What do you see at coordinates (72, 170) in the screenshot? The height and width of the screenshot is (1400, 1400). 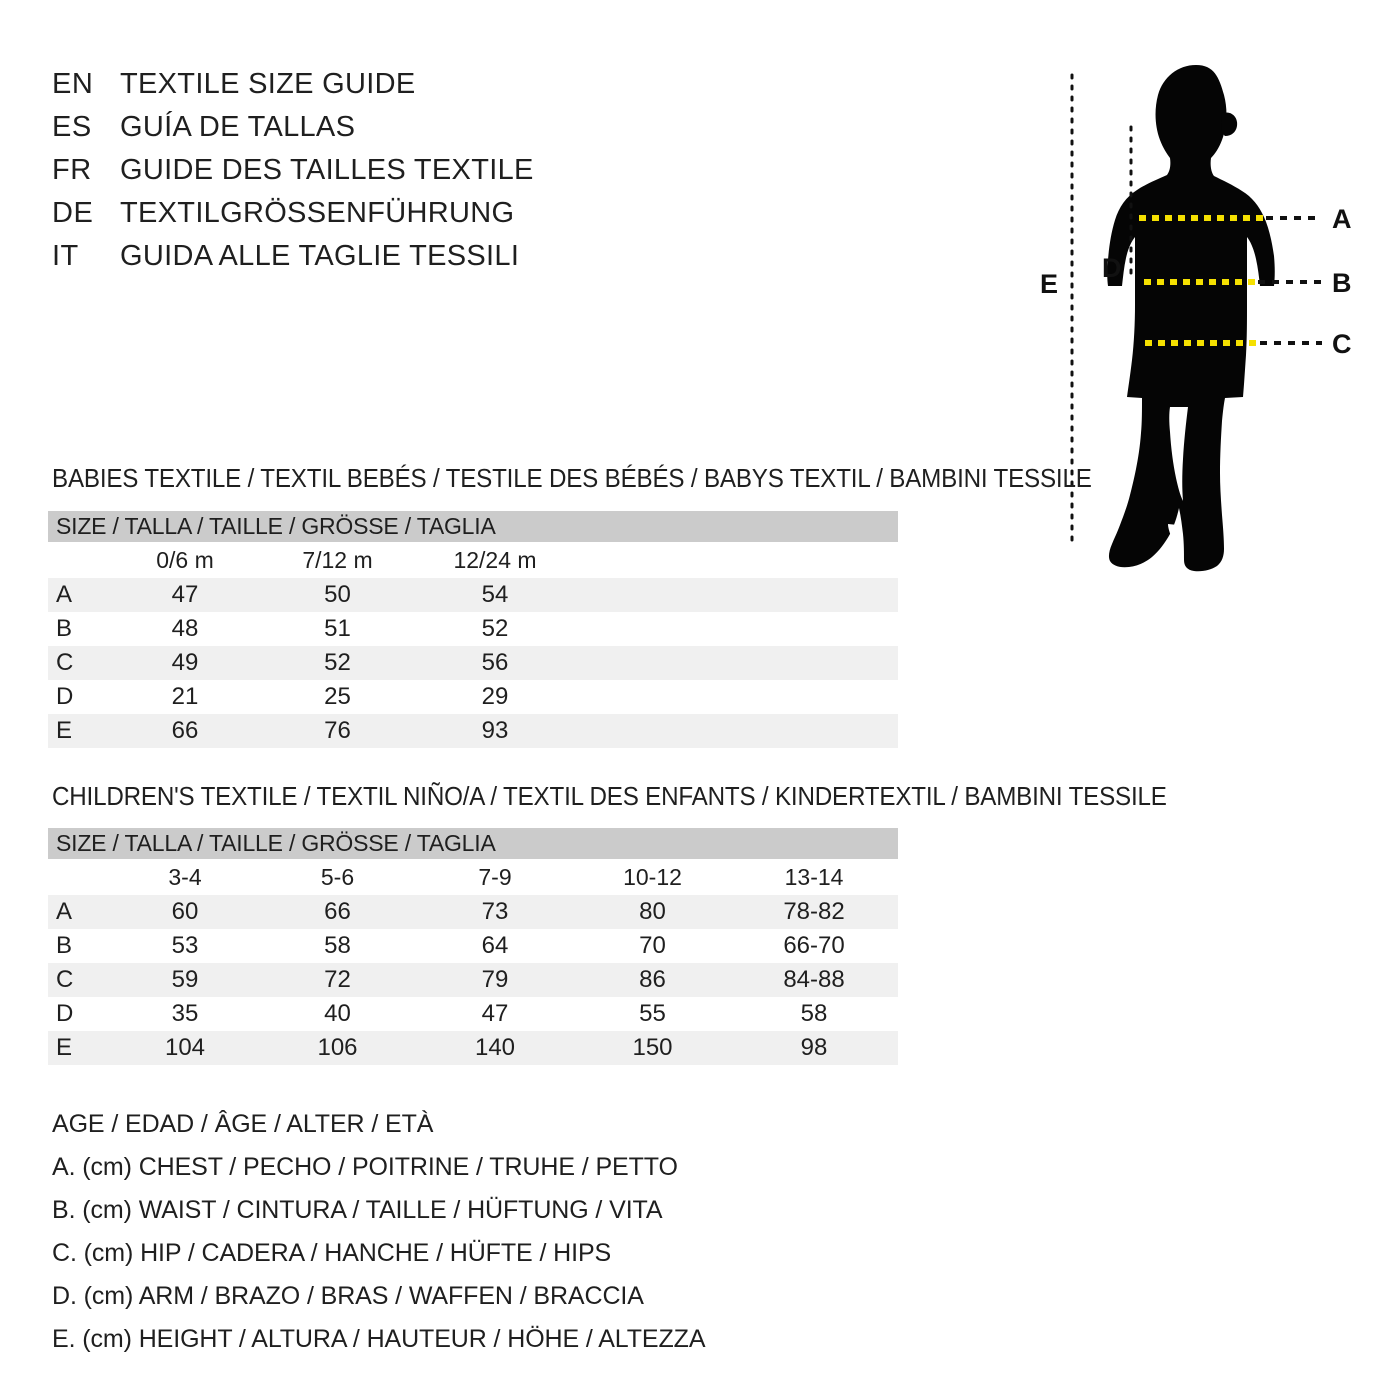 I see `language-code-fr: FR` at bounding box center [72, 170].